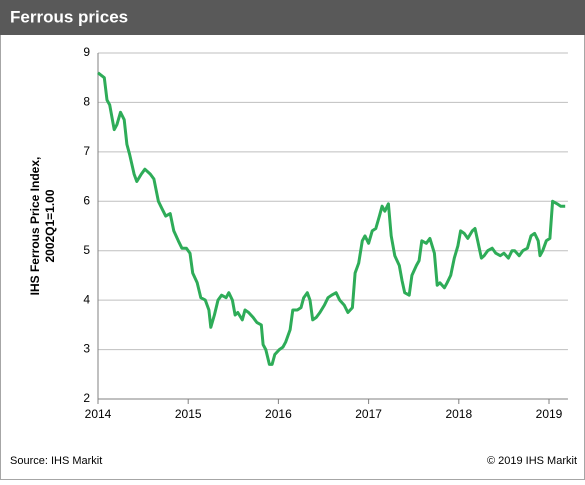 This screenshot has height=485, width=585. What do you see at coordinates (86, 200) in the screenshot?
I see `y-tick-label: 6` at bounding box center [86, 200].